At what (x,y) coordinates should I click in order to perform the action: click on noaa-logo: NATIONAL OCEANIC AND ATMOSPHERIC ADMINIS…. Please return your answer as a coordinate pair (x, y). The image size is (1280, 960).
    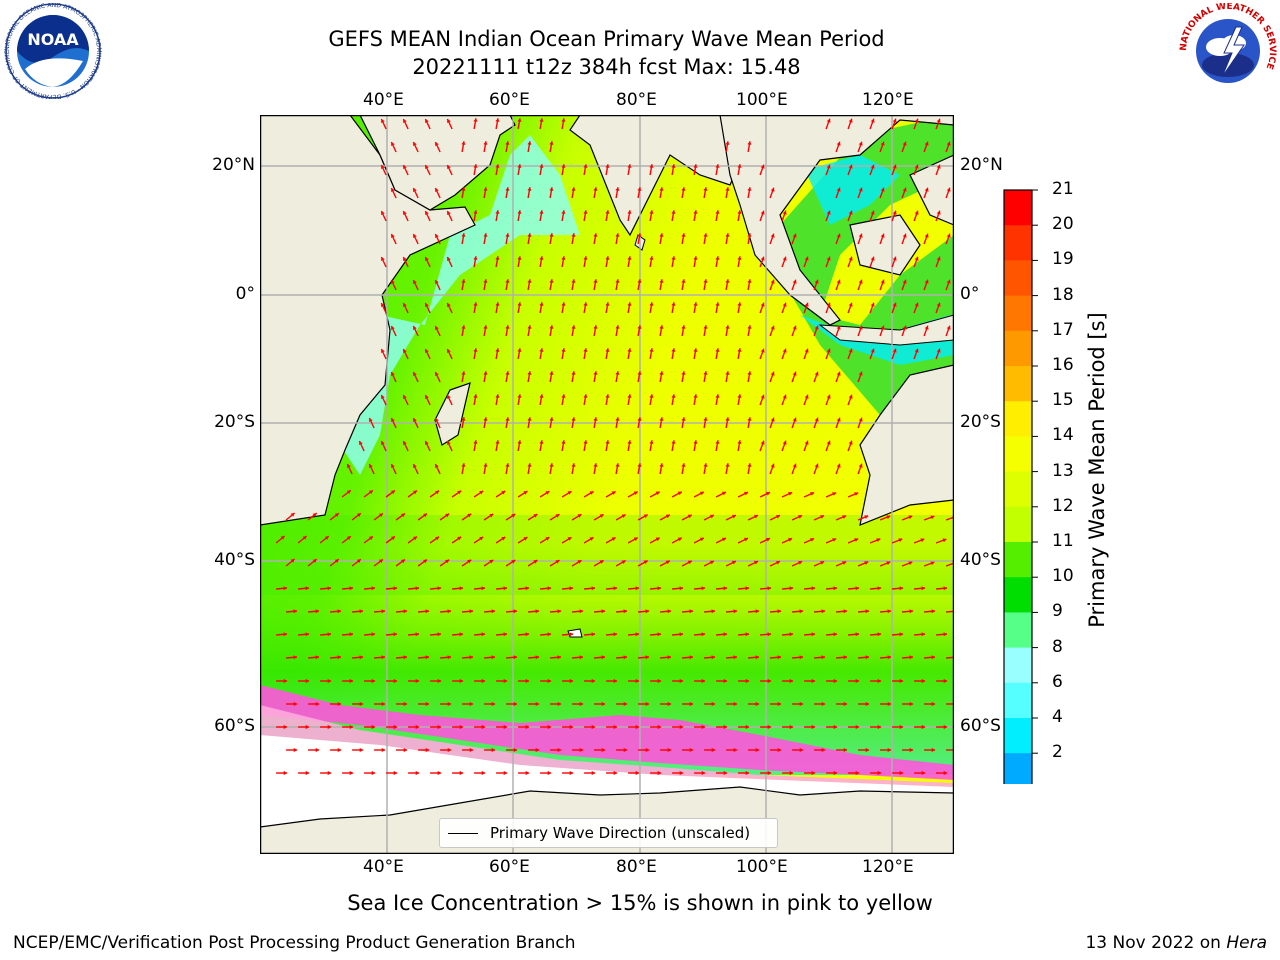
    Looking at the image, I should click on (52, 51).